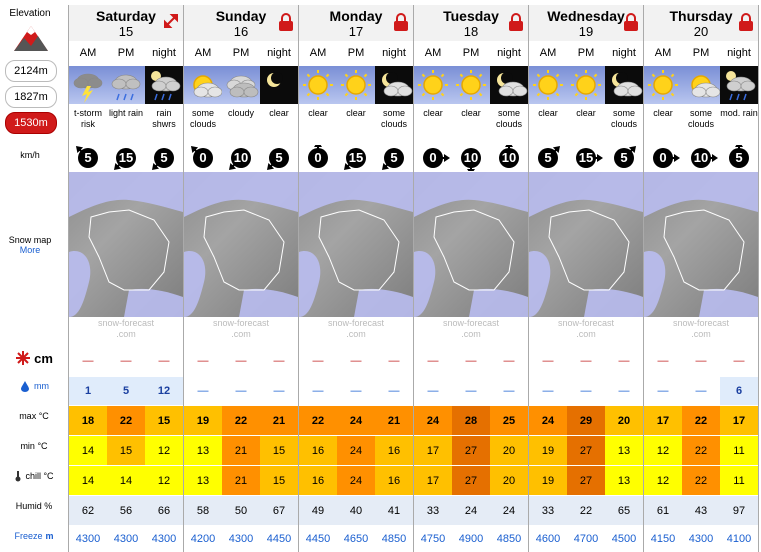  Describe the element at coordinates (279, 510) in the screenshot. I see `humidity-value: 67` at that location.